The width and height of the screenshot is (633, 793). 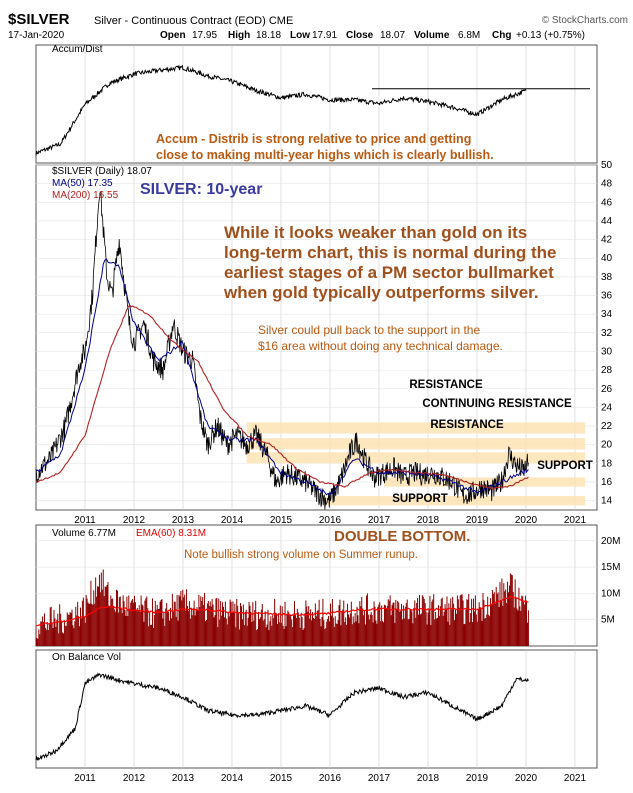 What do you see at coordinates (526, 778) in the screenshot?
I see `obv-x-tick: 2020` at bounding box center [526, 778].